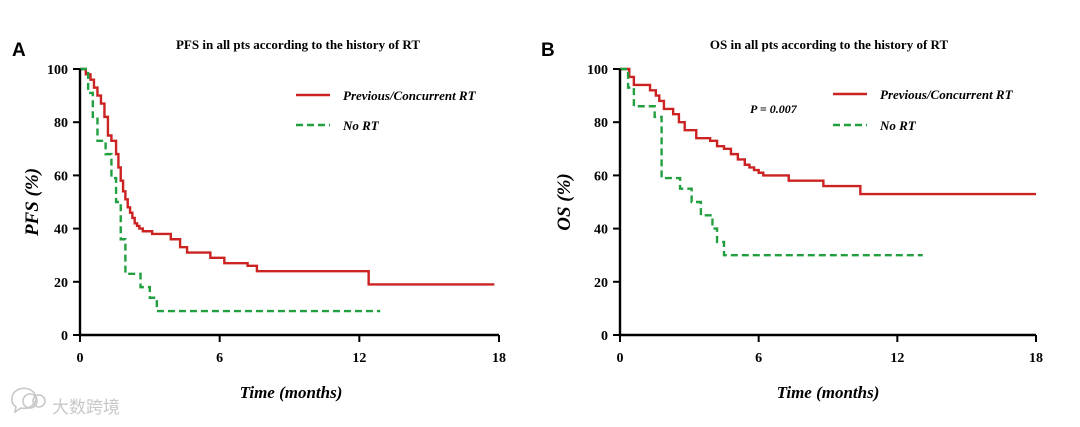  Describe the element at coordinates (410, 95) in the screenshot. I see `legend-label-rt-a: Previous/Concurrent RT` at that location.